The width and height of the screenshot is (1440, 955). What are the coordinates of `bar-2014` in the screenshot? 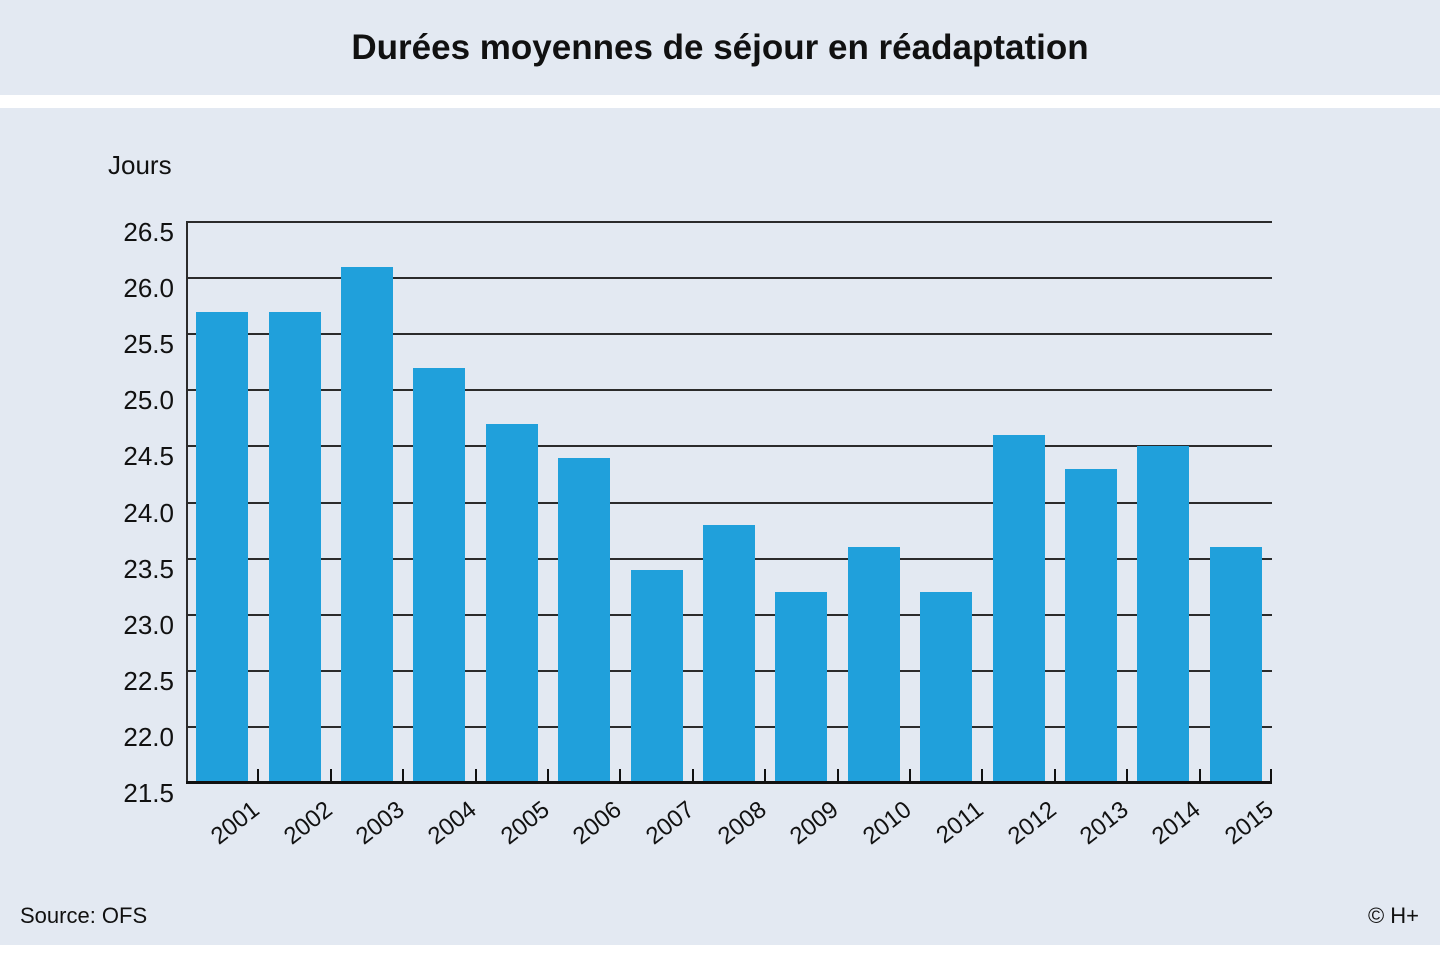 It's located at (1163, 614).